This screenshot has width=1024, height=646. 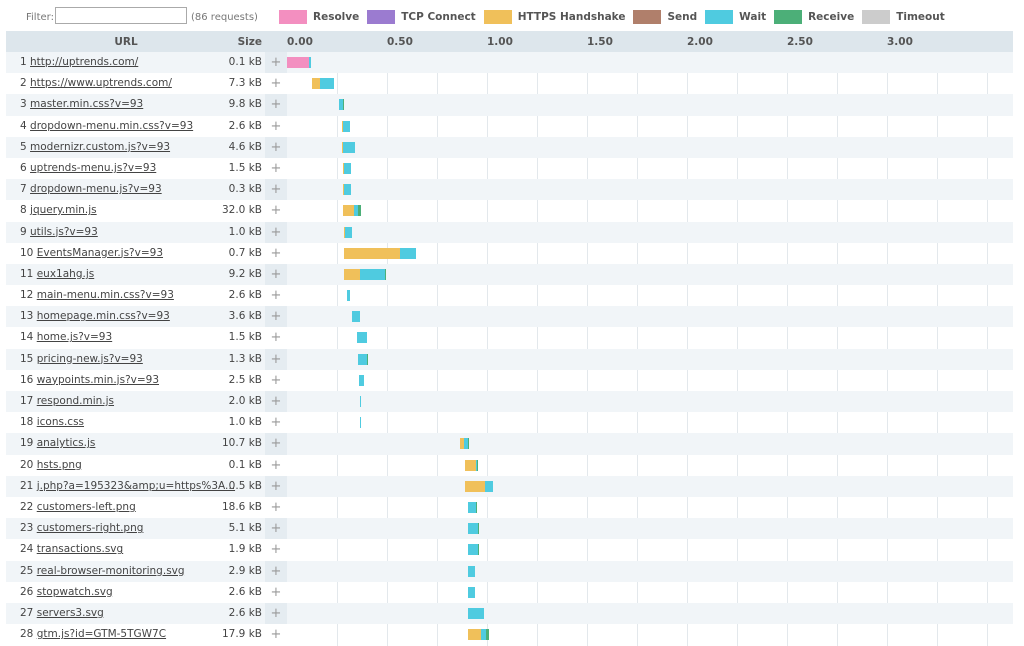 What do you see at coordinates (27, 485) in the screenshot?
I see `row-number: 21` at bounding box center [27, 485].